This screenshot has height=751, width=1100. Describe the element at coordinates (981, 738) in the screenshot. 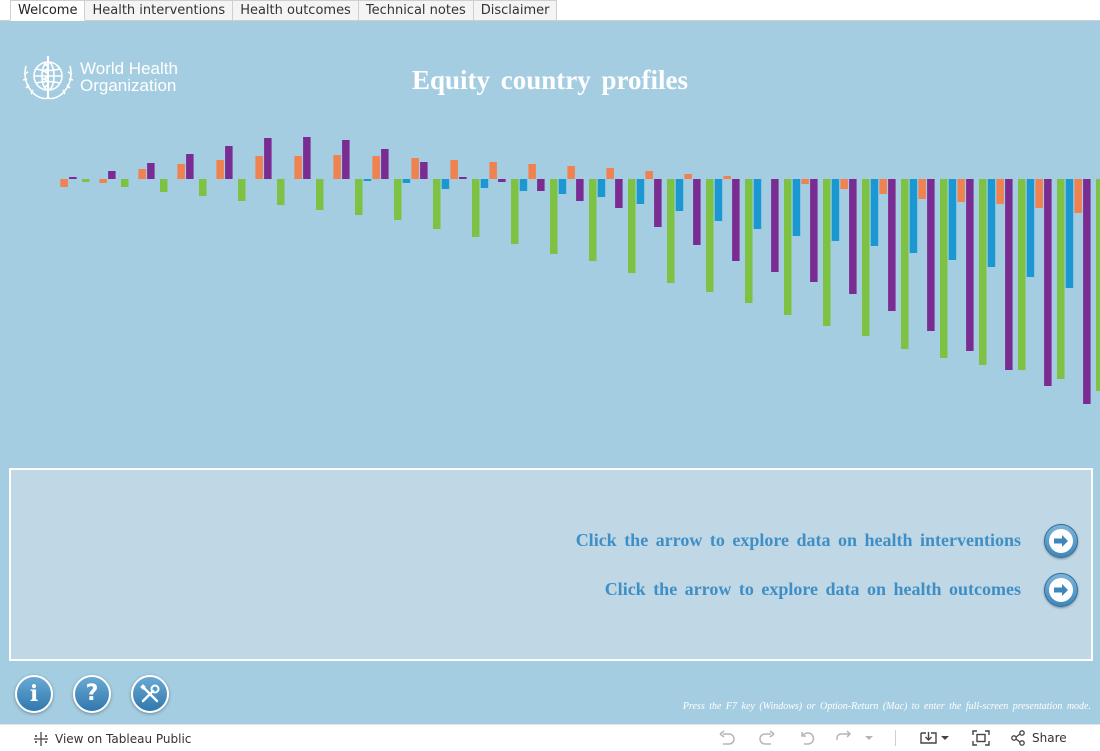

I see `fullscreen-icon` at that location.